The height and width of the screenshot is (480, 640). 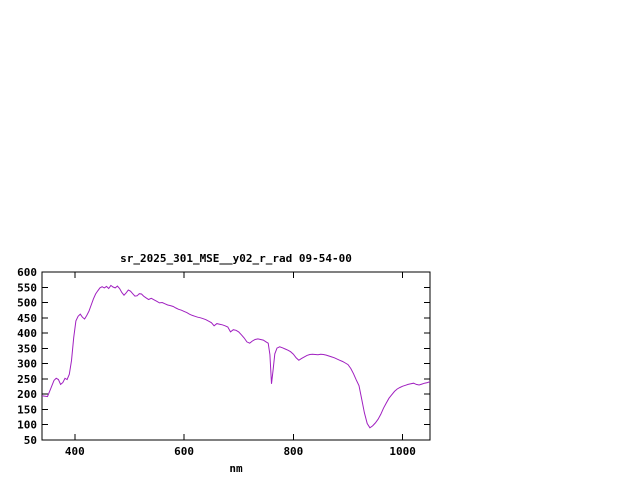 What do you see at coordinates (27, 409) in the screenshot?
I see `svg-text: 150` at bounding box center [27, 409].